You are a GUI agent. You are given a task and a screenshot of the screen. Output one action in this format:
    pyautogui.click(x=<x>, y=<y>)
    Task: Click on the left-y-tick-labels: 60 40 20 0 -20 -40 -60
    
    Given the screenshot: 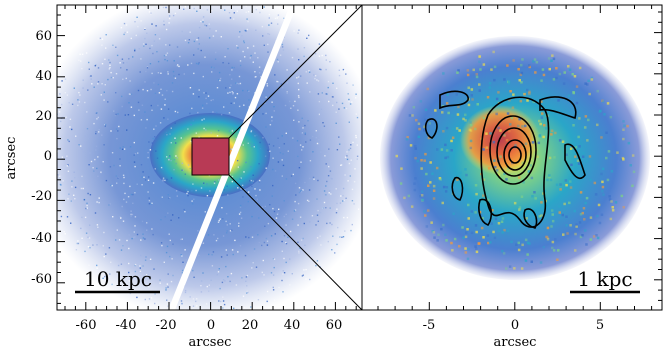 What is the action you would take?
    pyautogui.click(x=41, y=158)
    